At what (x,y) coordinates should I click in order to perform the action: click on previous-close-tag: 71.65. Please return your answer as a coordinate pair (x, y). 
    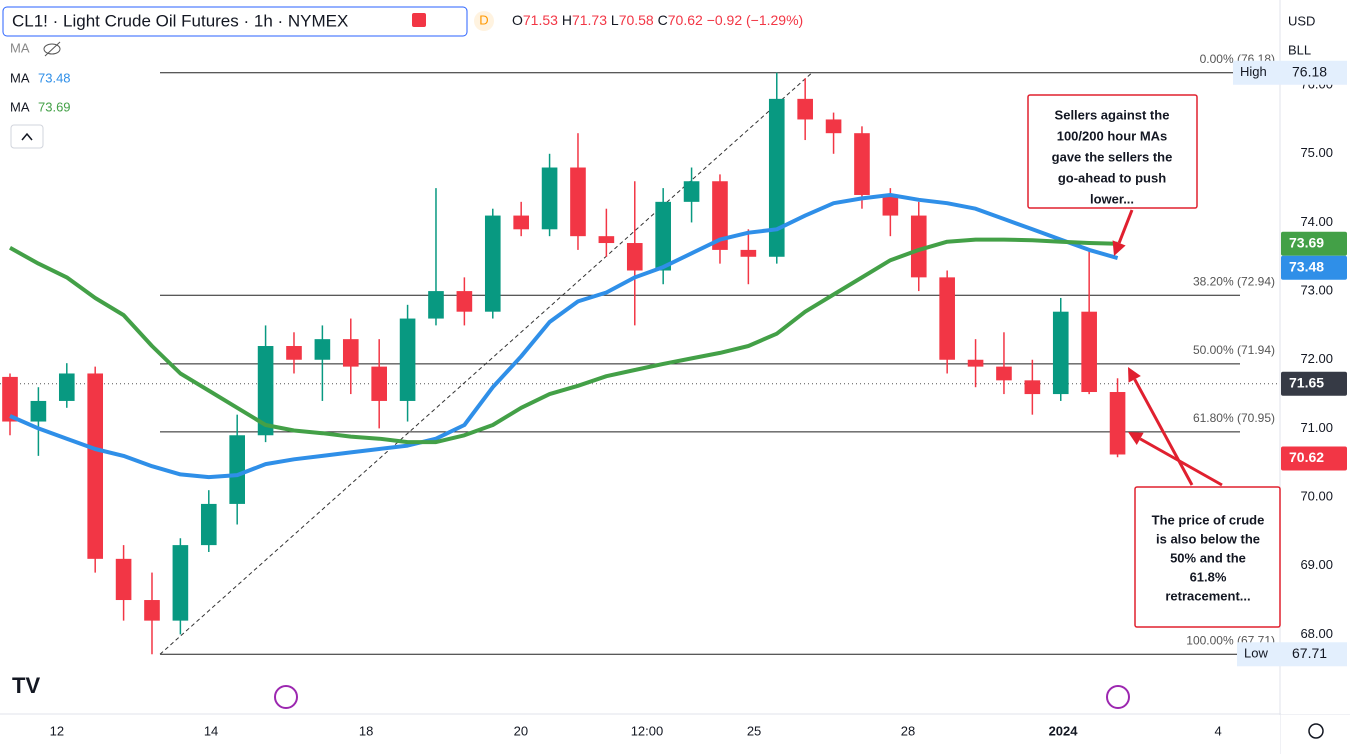
    Looking at the image, I should click on (1306, 382).